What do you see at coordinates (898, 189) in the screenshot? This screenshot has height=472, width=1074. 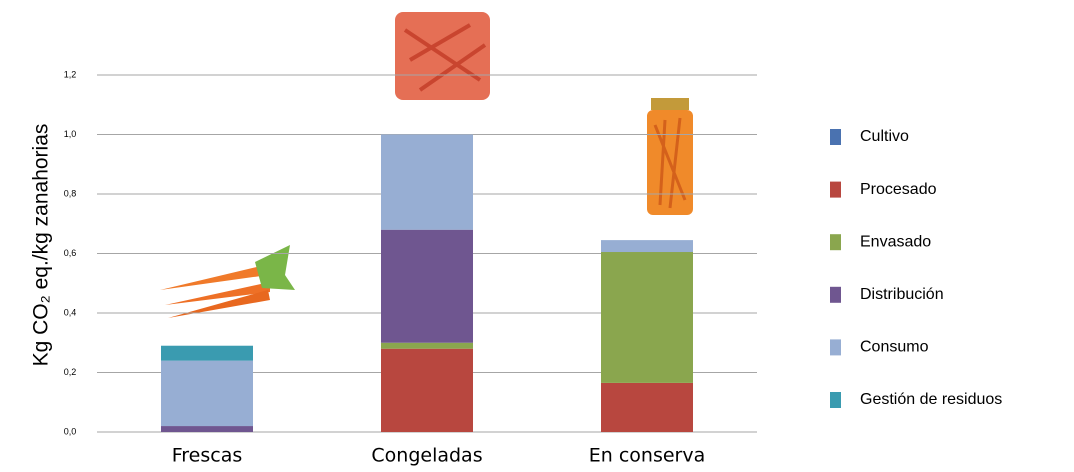 I see `legend-label: Procesado` at bounding box center [898, 189].